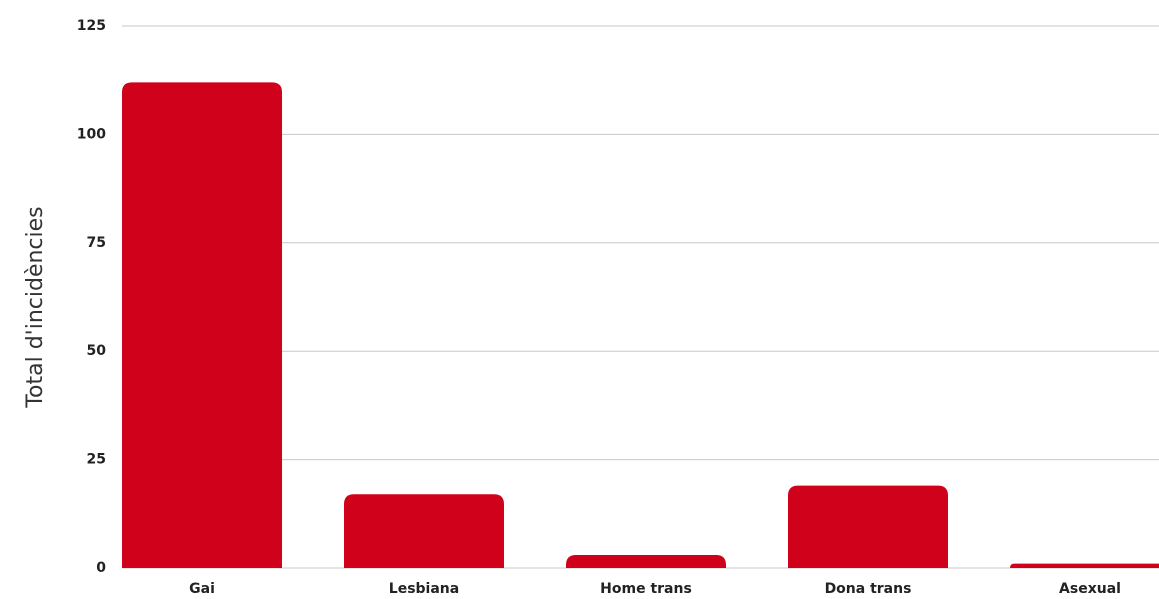  Describe the element at coordinates (202, 589) in the screenshot. I see `x-tick-label: Gai` at that location.